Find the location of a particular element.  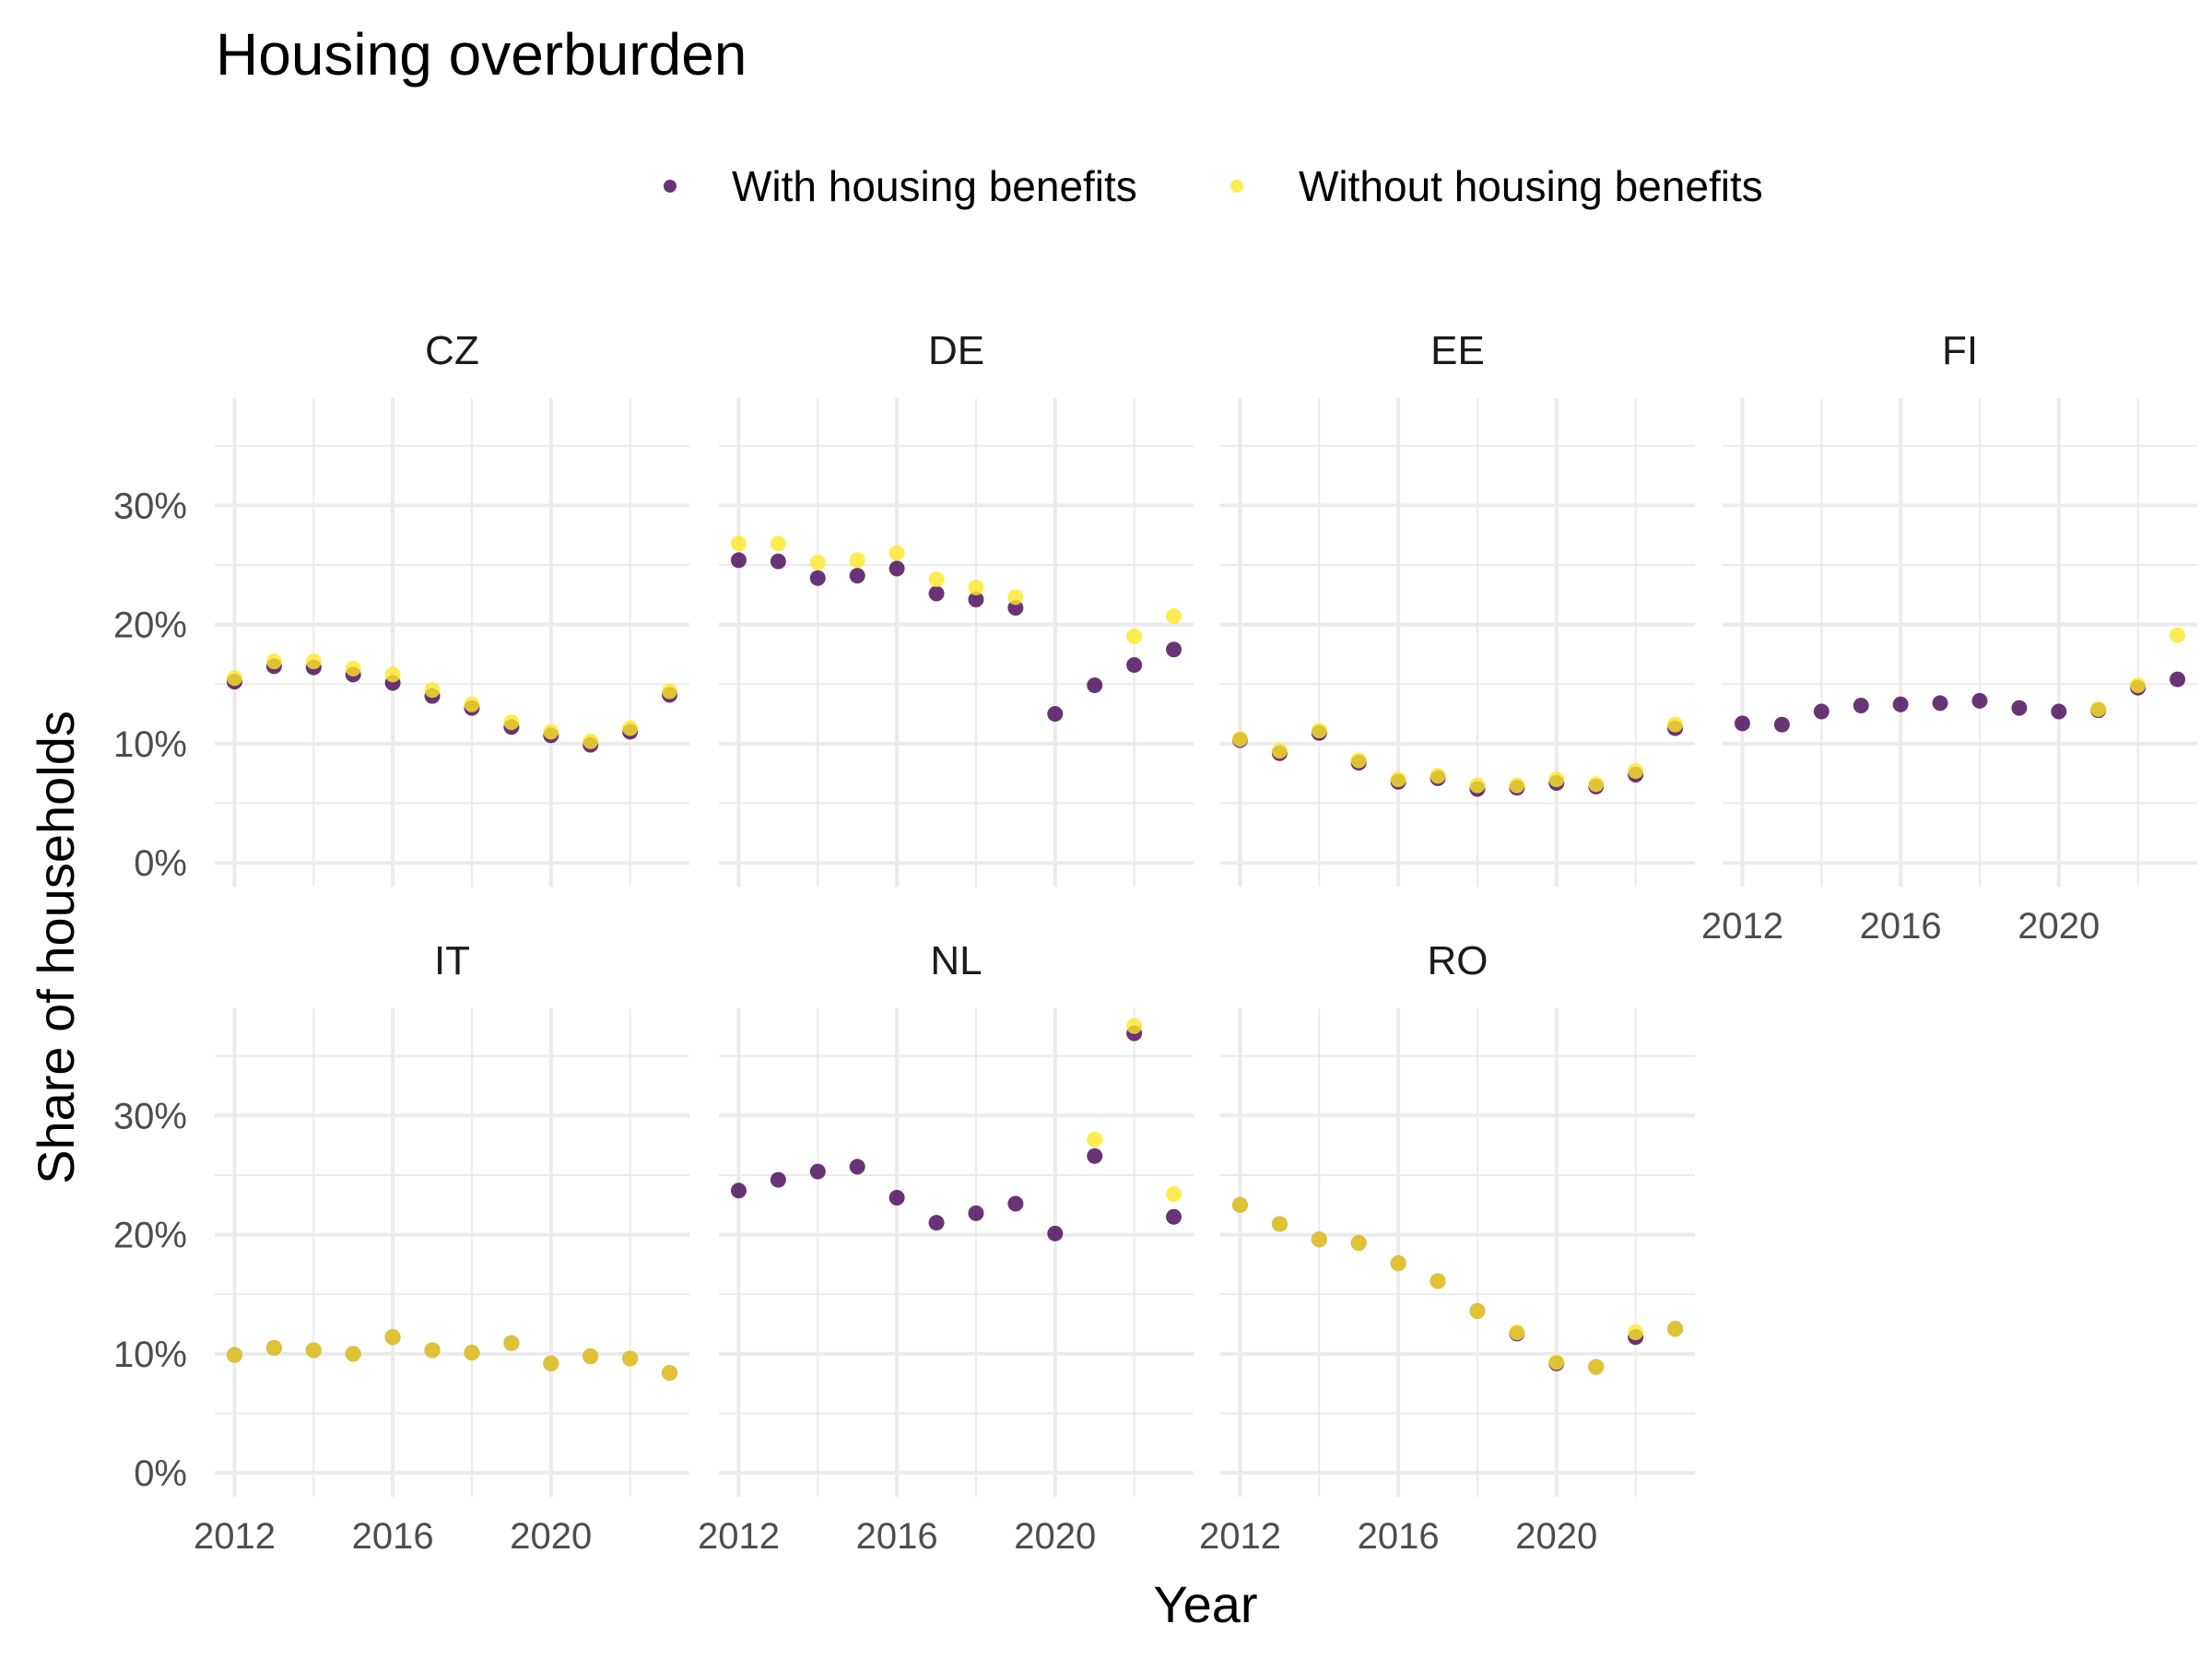

panel-ee: EE is located at coordinates (1457, 607).